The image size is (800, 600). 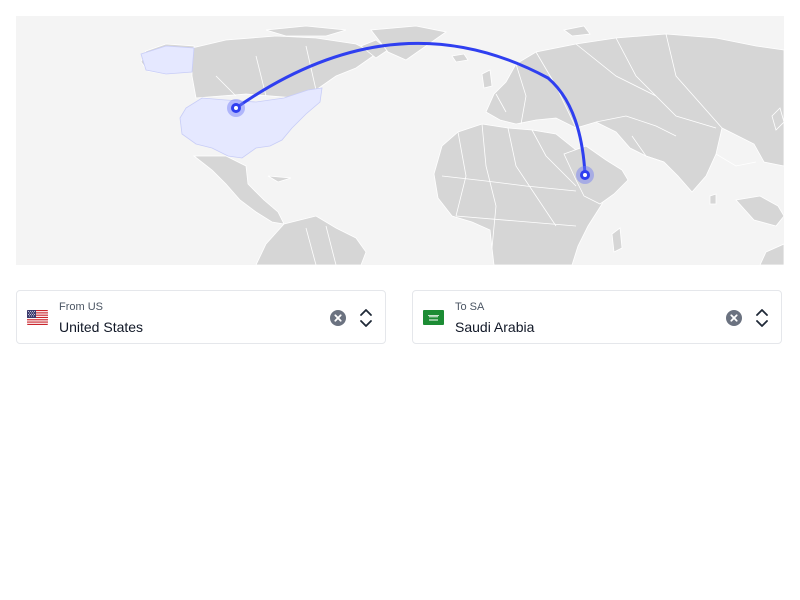 What do you see at coordinates (251, 123) in the screenshot?
I see `united-states-highlight` at bounding box center [251, 123].